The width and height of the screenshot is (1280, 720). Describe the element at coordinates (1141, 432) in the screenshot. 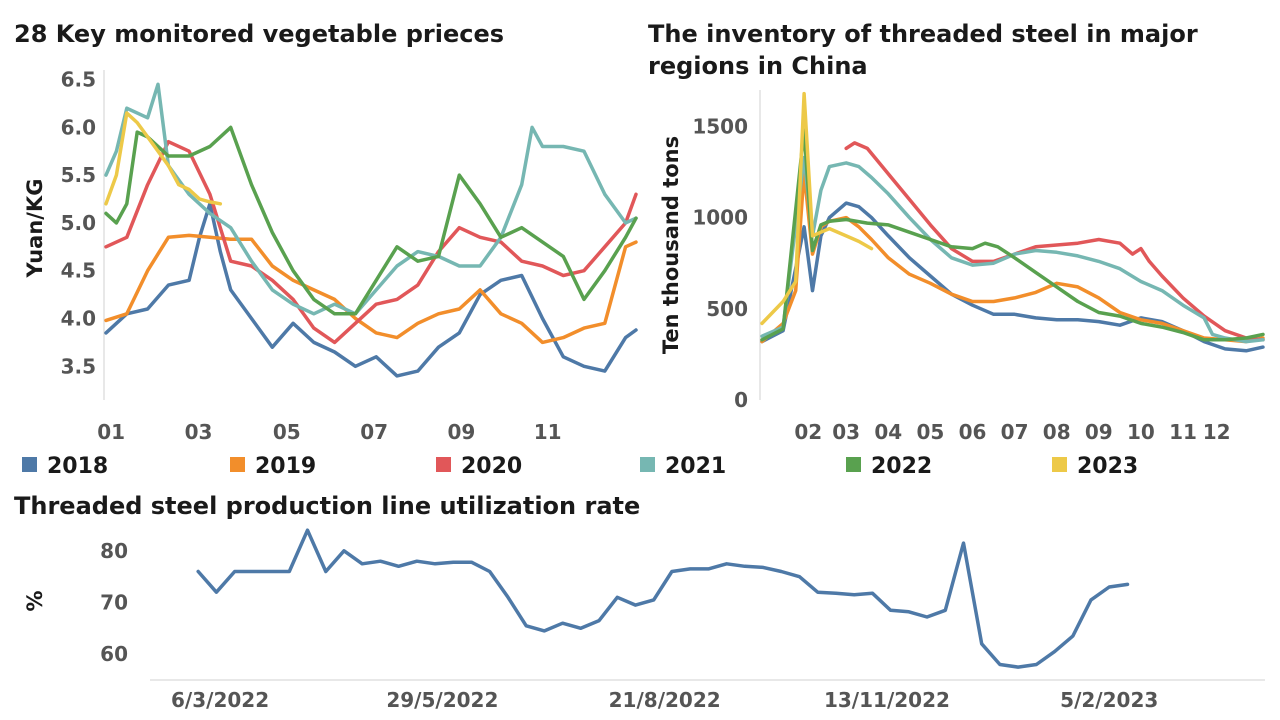

I see `x-tick-label: 10` at that location.